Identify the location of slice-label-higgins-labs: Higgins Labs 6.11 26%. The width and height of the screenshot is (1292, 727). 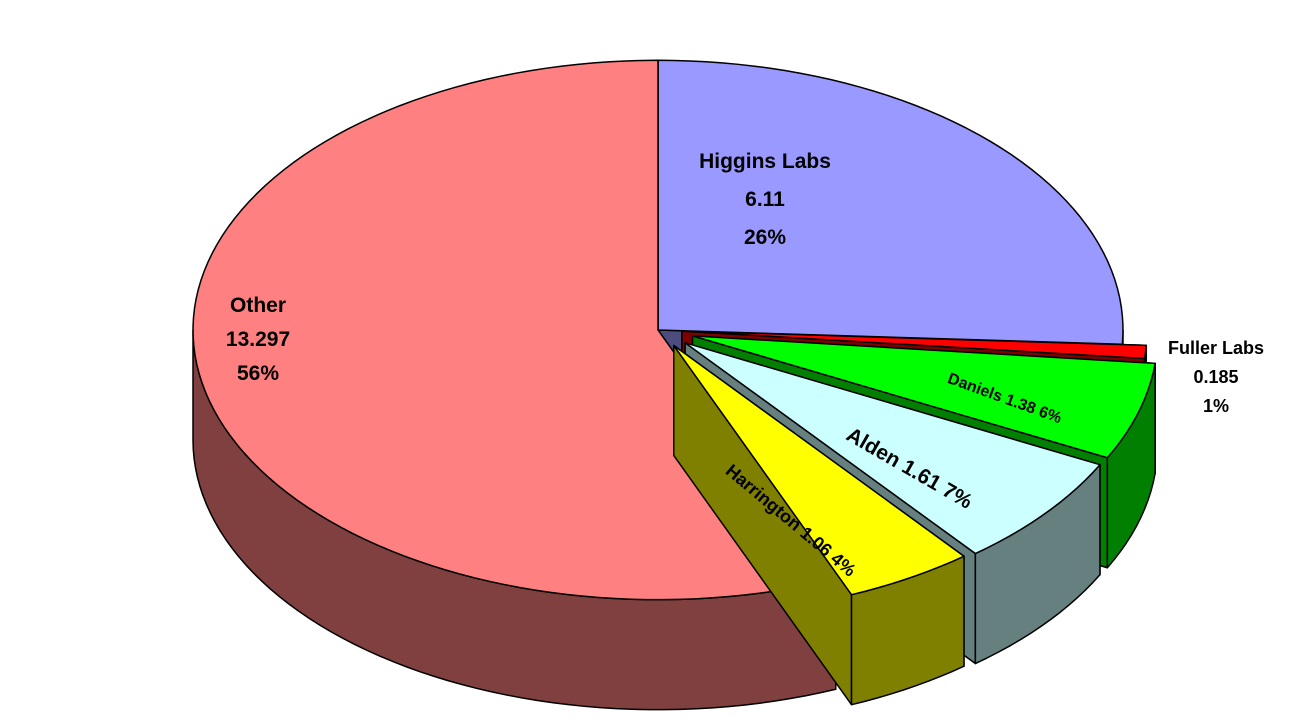
(765, 199).